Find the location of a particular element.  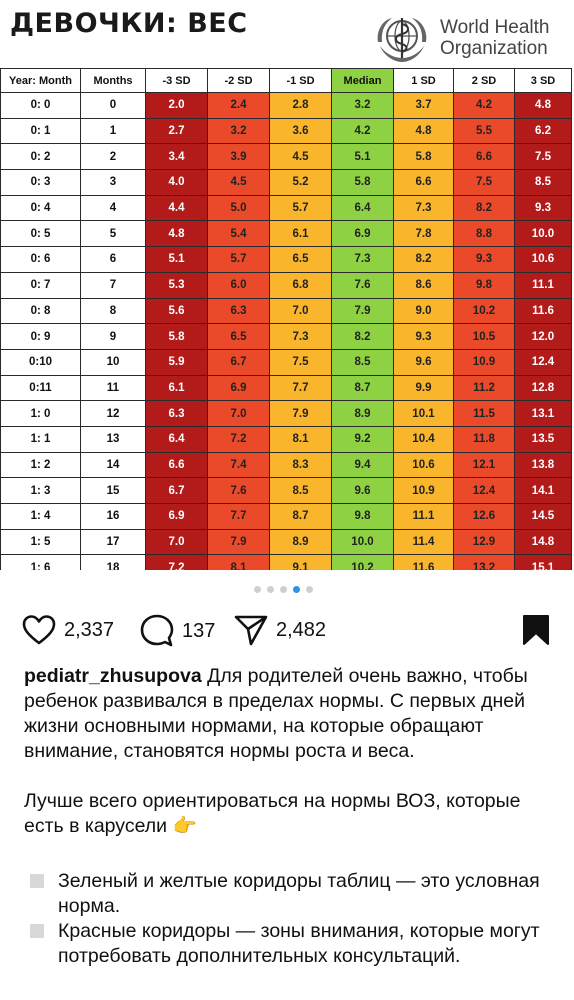

row-label-cell: 0: 9 is located at coordinates (40, 336).